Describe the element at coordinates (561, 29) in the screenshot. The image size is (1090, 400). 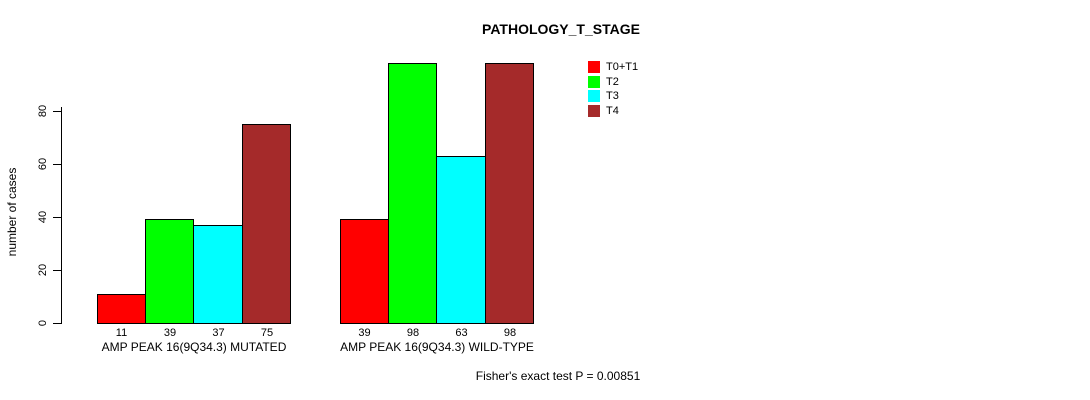
I see `chart-title: PATHOLOGY_T_STAGE` at that location.